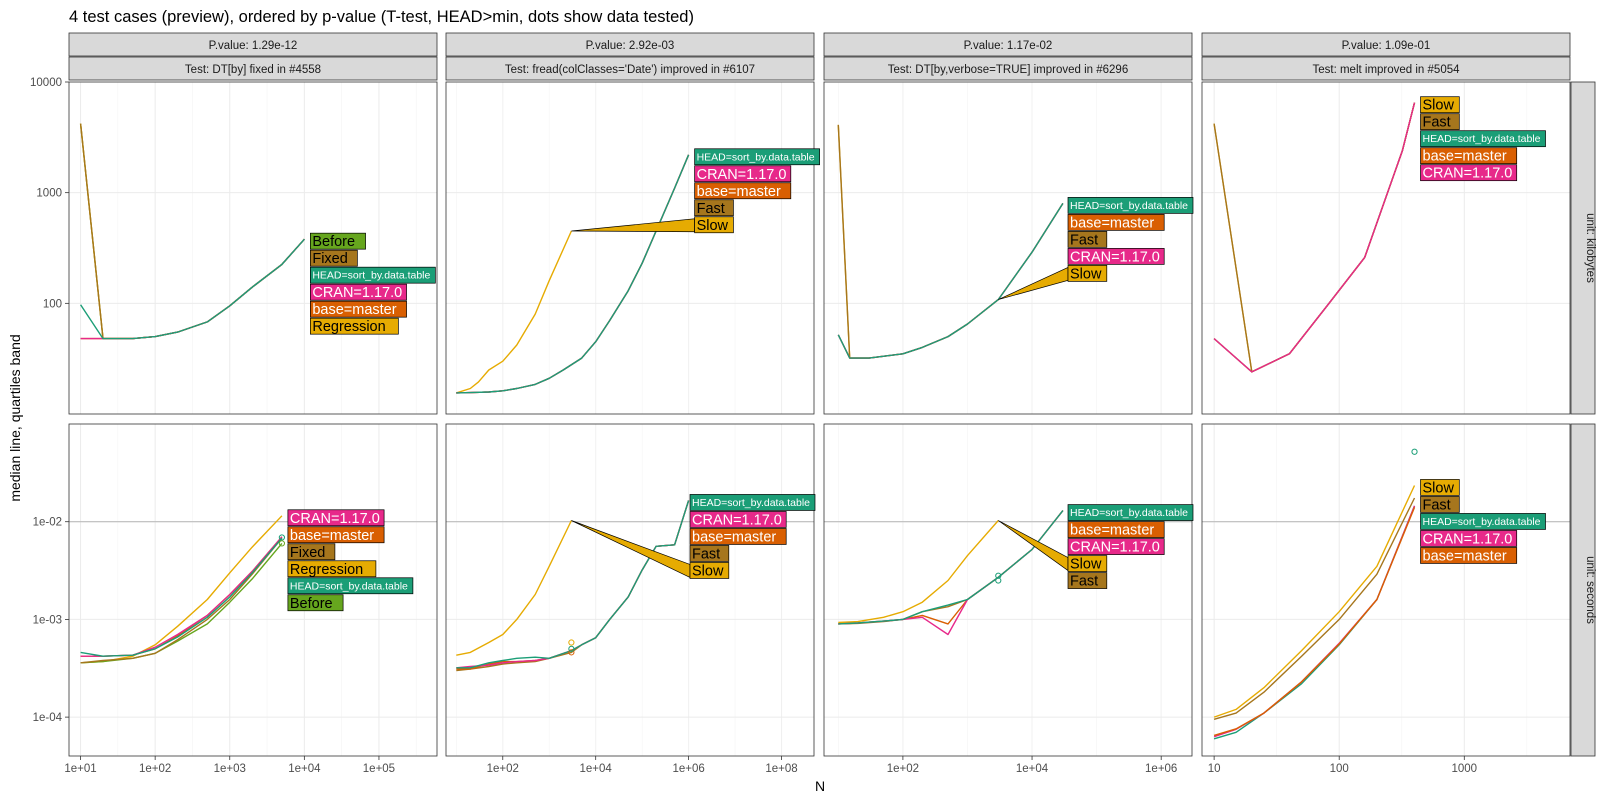  What do you see at coordinates (48, 718) in the screenshot?
I see `y-tick-label: 1e-04` at bounding box center [48, 718].